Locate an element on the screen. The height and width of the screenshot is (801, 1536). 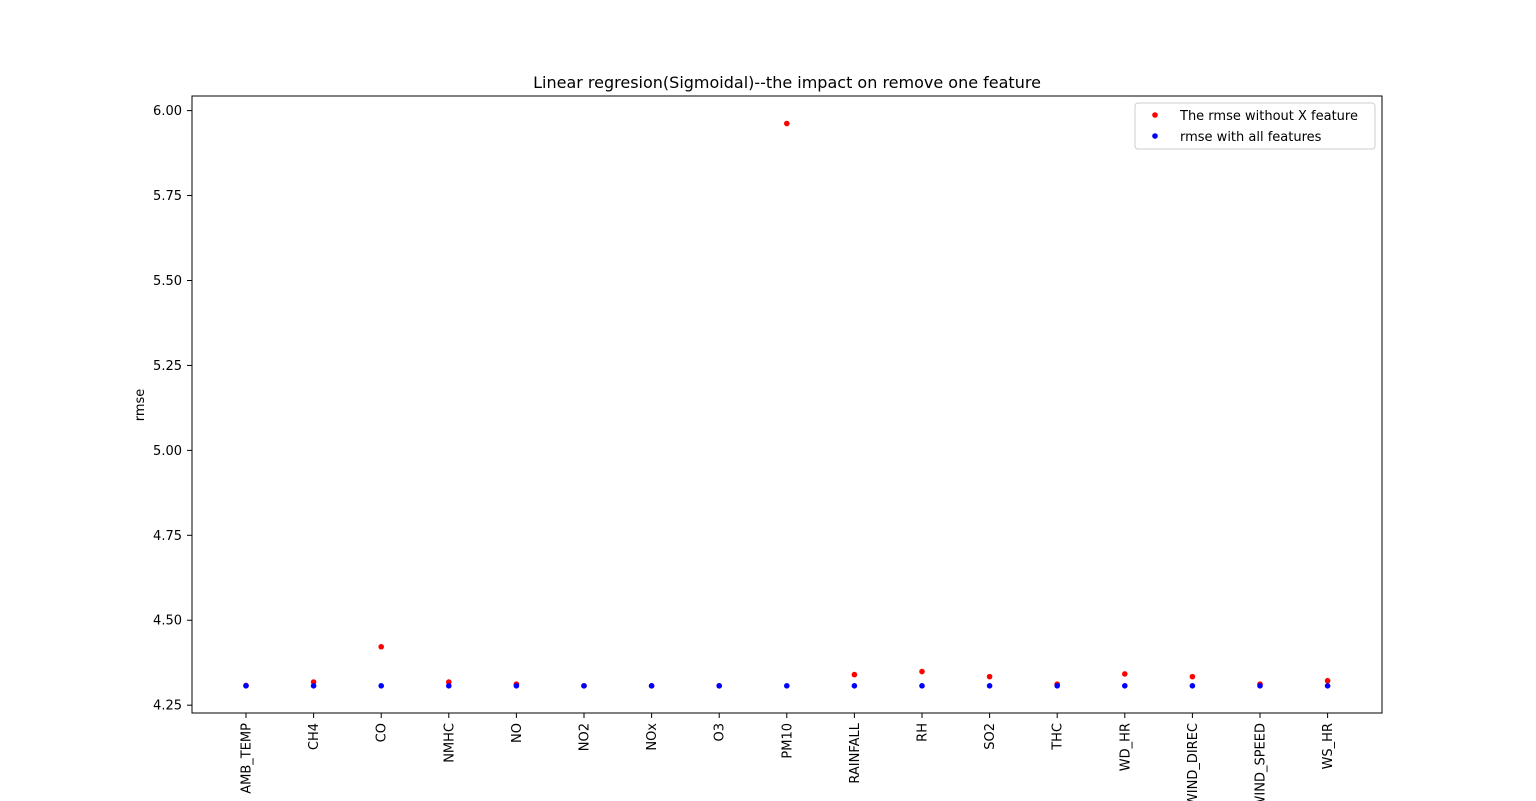
x-tick-label: CO is located at coordinates (382, 732).